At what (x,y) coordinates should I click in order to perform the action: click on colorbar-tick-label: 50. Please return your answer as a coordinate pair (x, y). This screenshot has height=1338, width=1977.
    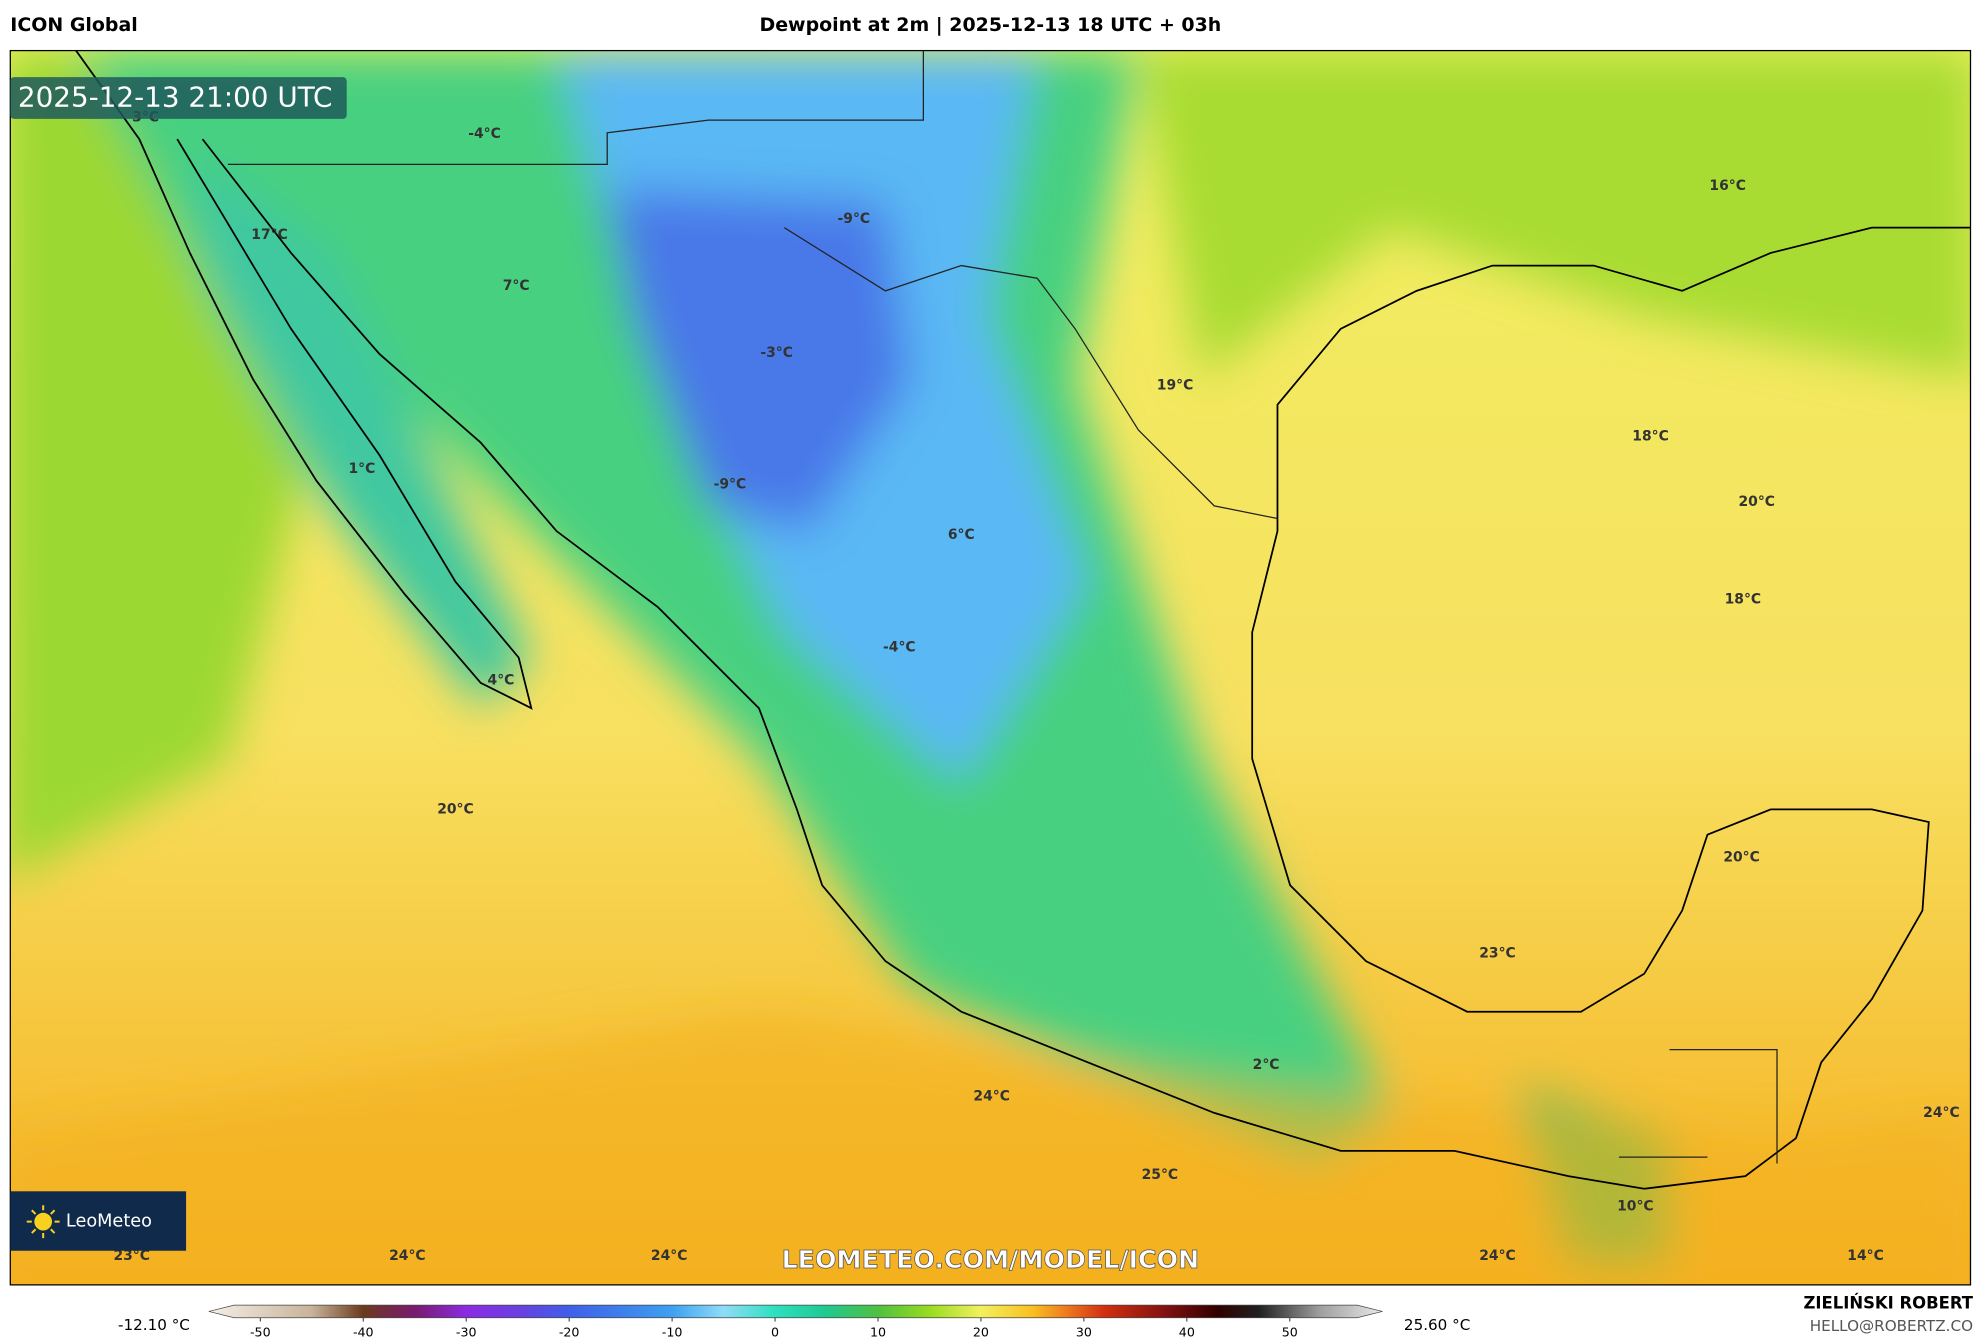
    Looking at the image, I should click on (1290, 1331).